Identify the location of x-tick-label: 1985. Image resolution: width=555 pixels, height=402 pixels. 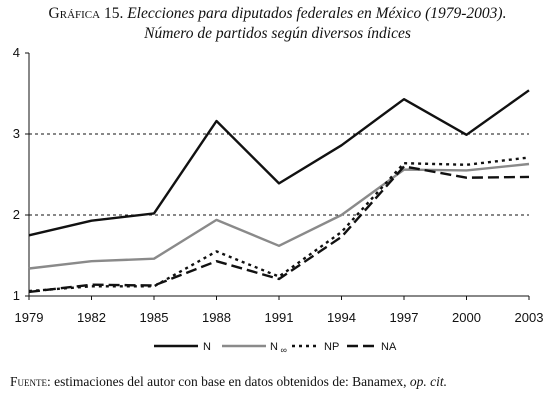
(154, 317).